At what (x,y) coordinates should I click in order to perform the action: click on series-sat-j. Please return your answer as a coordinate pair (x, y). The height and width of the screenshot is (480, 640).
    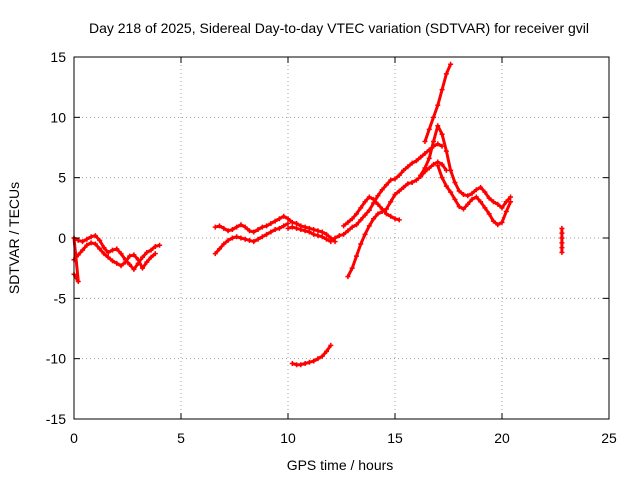
    Looking at the image, I should click on (466, 167).